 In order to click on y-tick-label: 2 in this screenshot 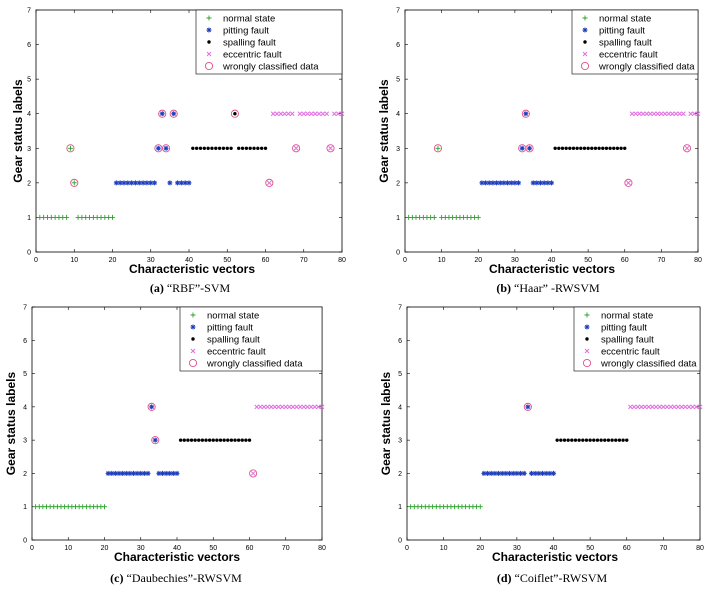, I will do `click(25, 474)`.